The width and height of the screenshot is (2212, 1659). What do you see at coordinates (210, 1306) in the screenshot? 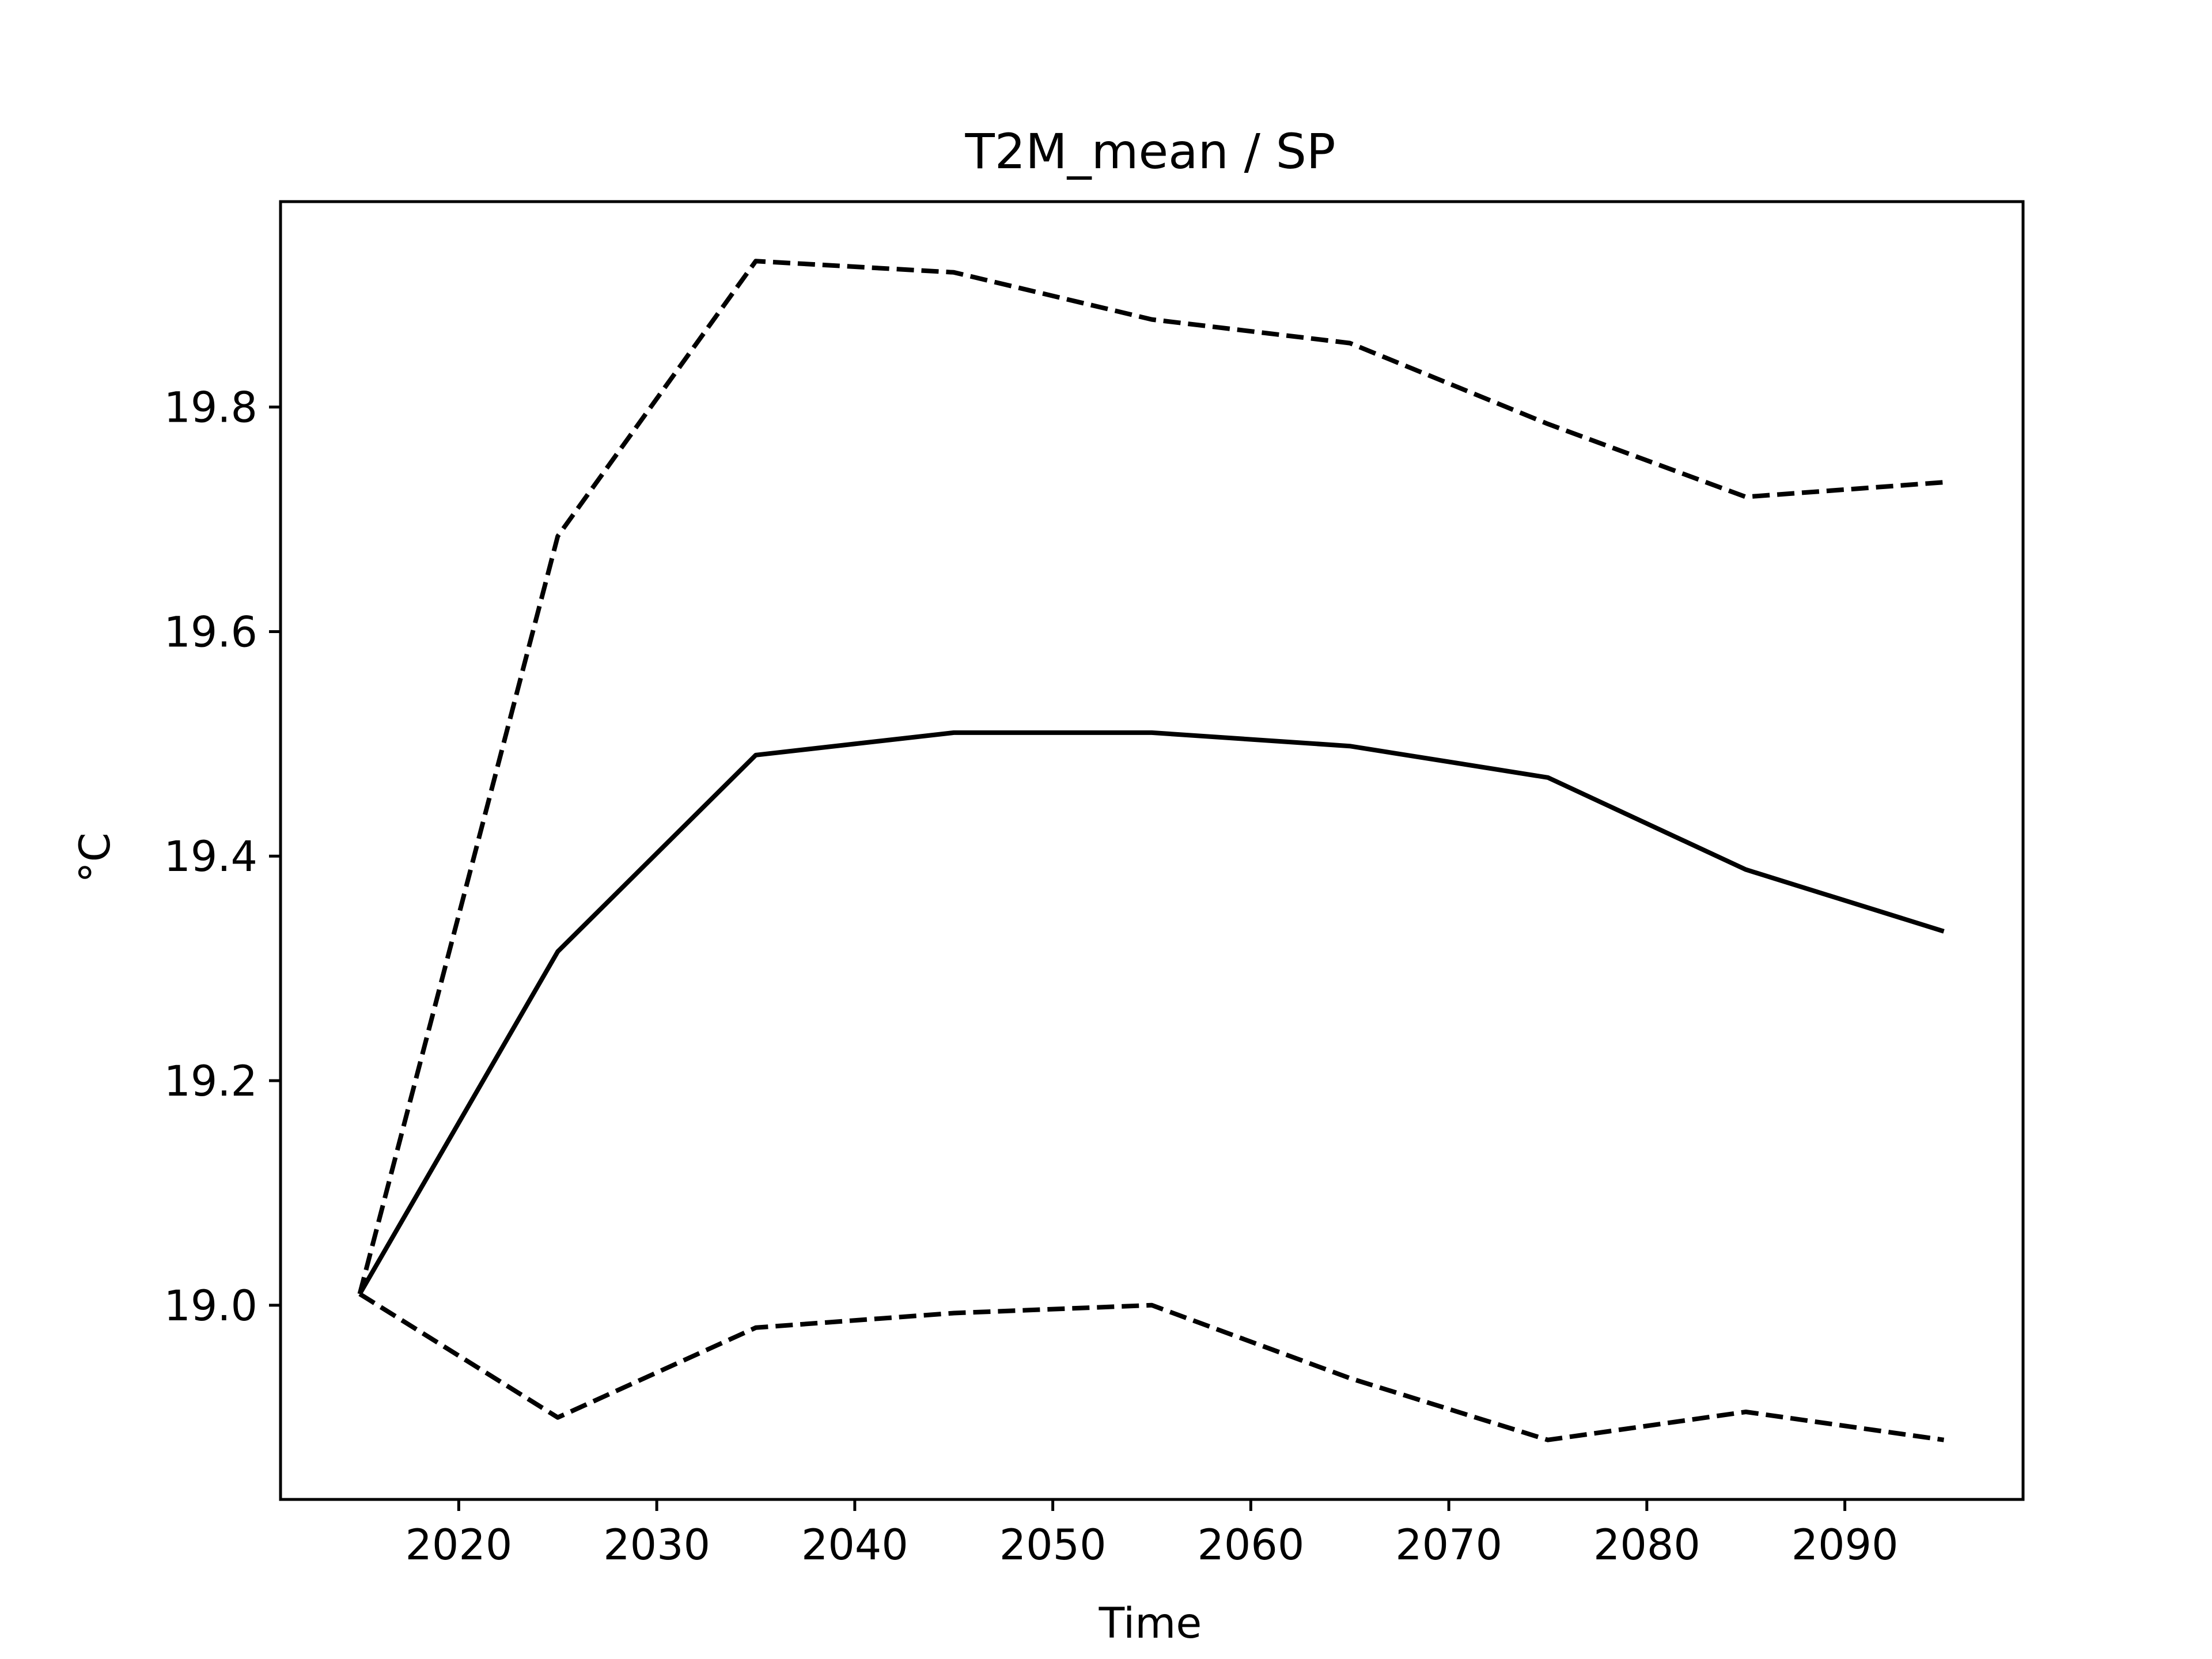
I see `y-tick-label: 19.0` at bounding box center [210, 1306].